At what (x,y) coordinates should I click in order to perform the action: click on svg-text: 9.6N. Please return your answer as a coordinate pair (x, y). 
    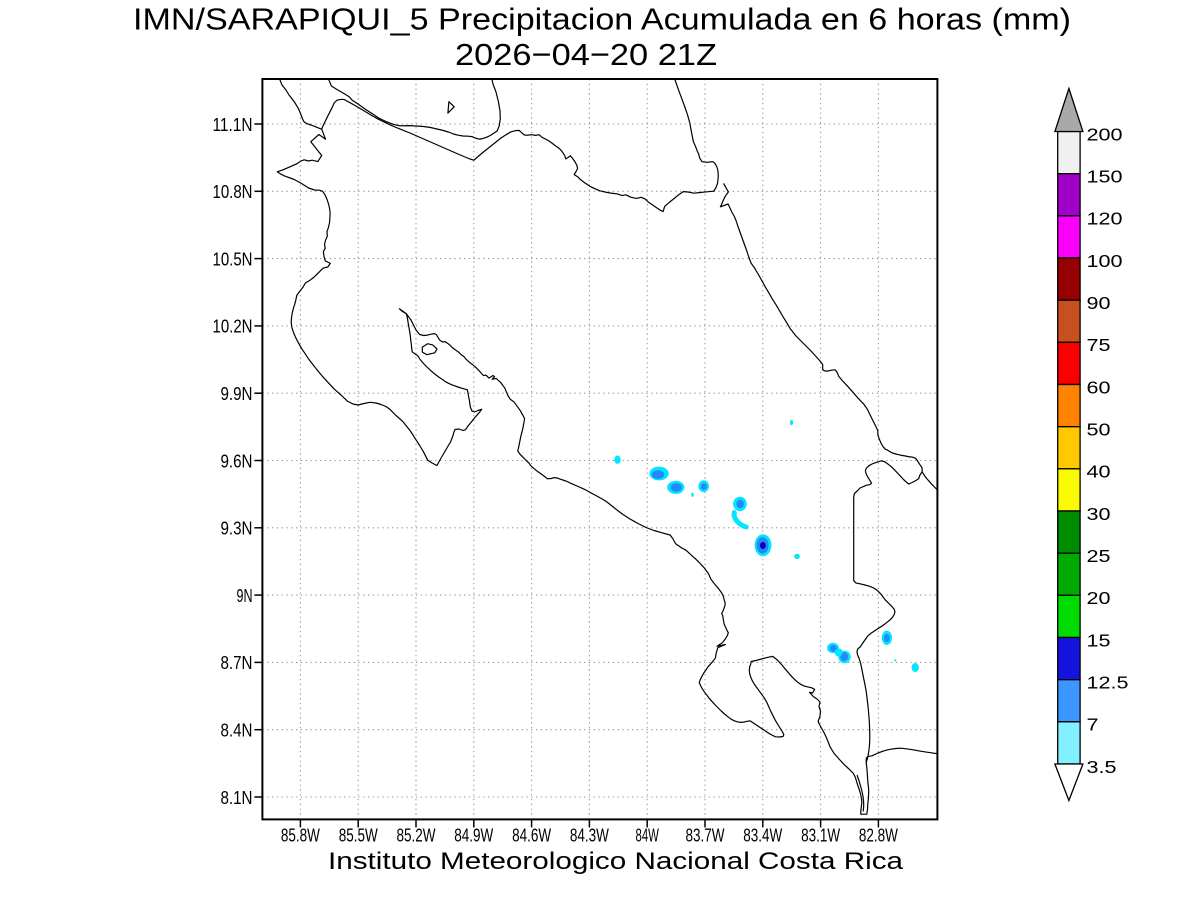
    Looking at the image, I should click on (237, 460).